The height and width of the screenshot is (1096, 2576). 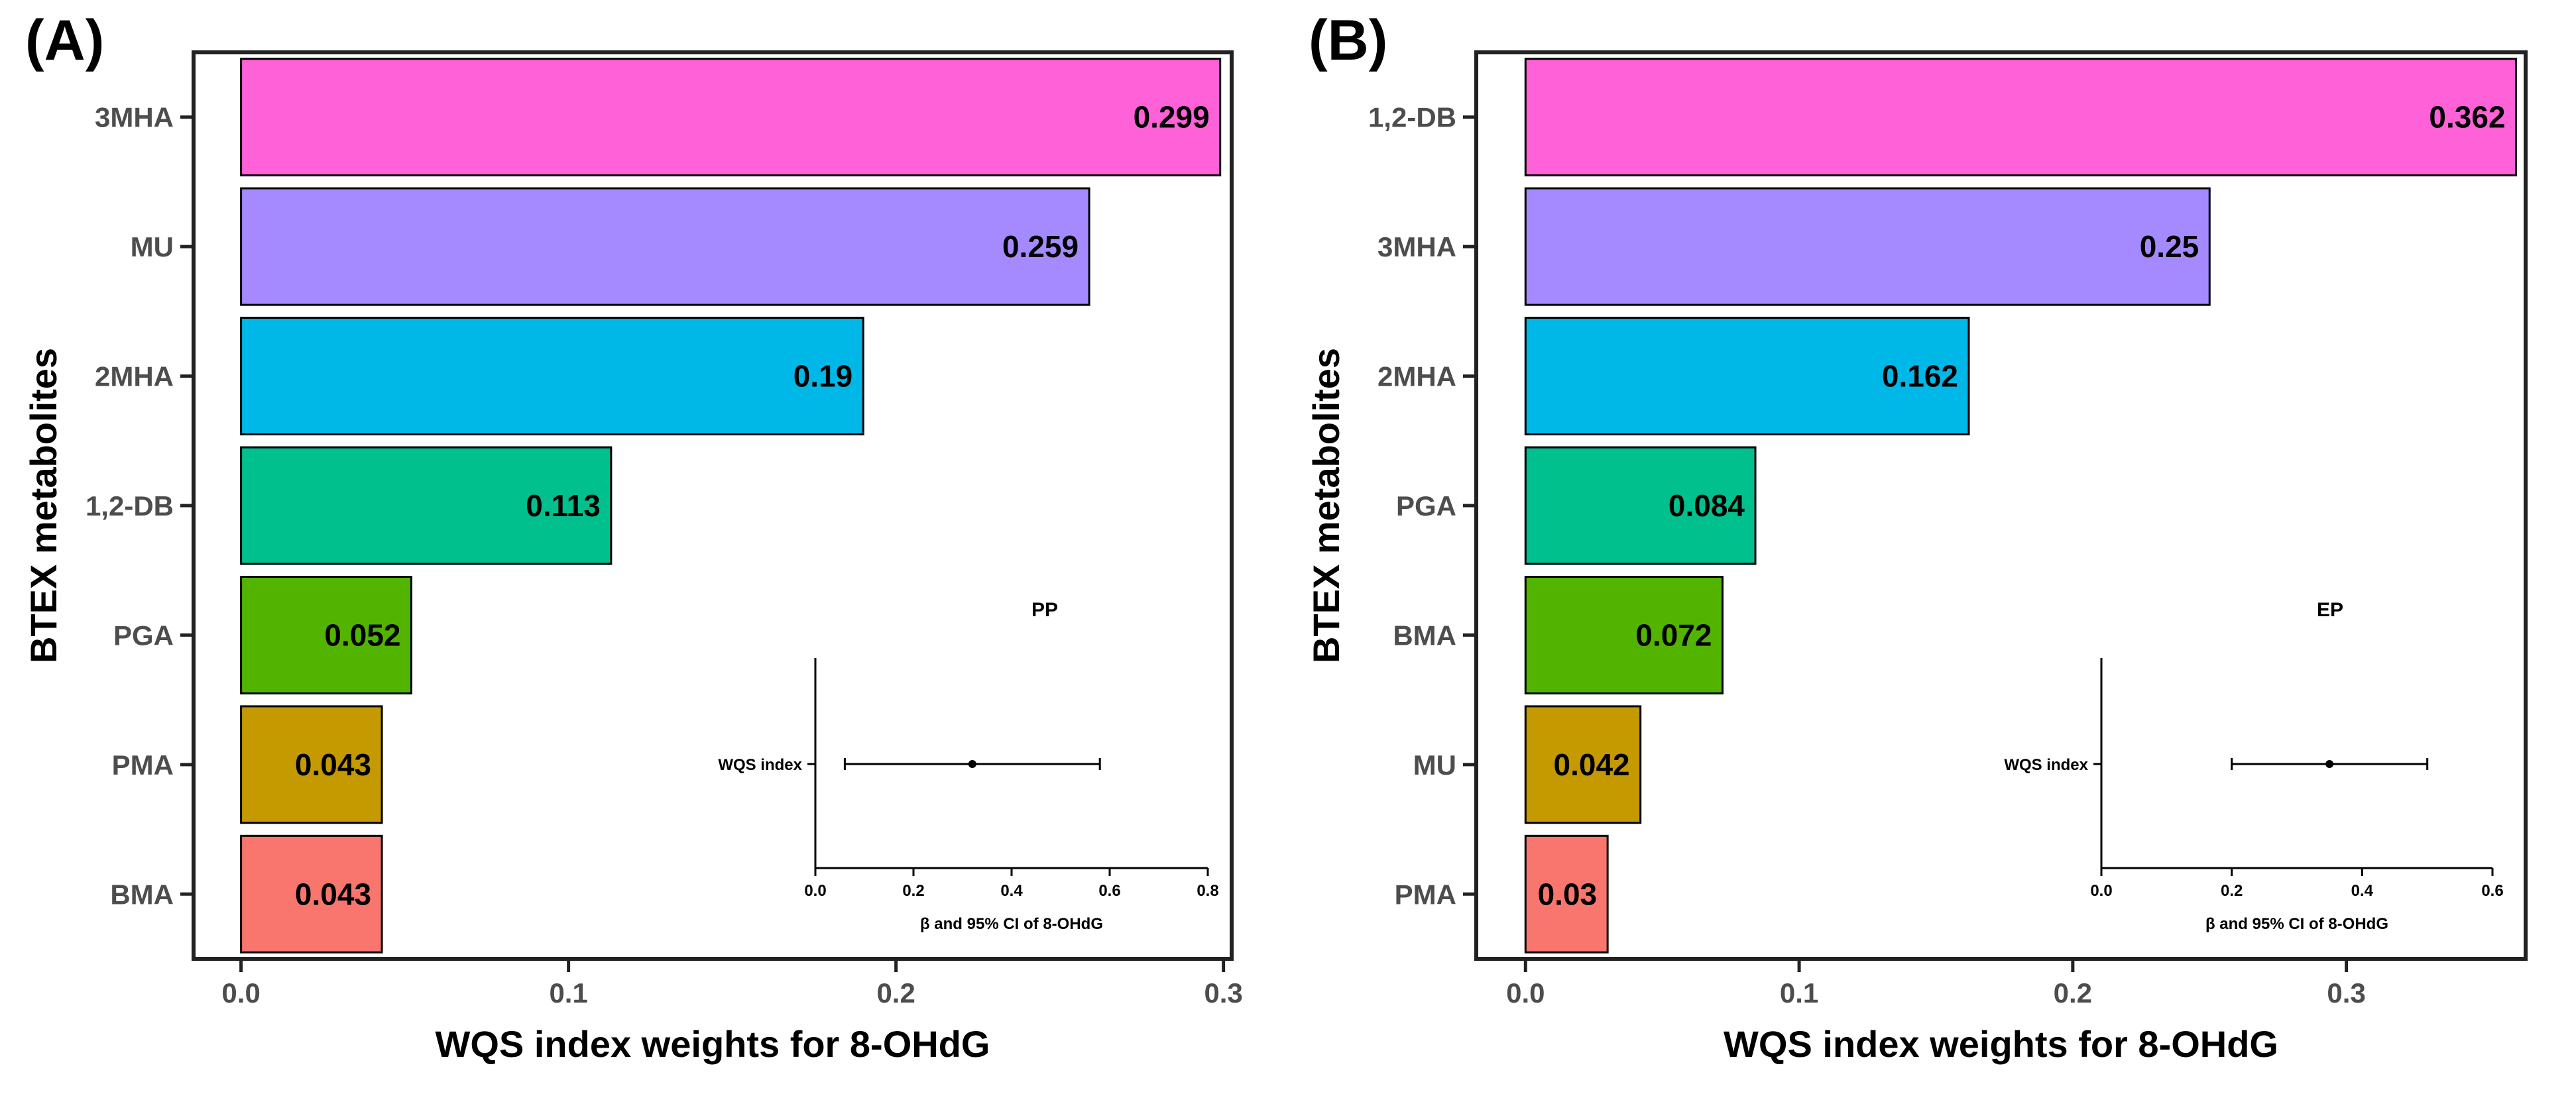 I want to click on data-label: 0.259, so click(x=1040, y=246).